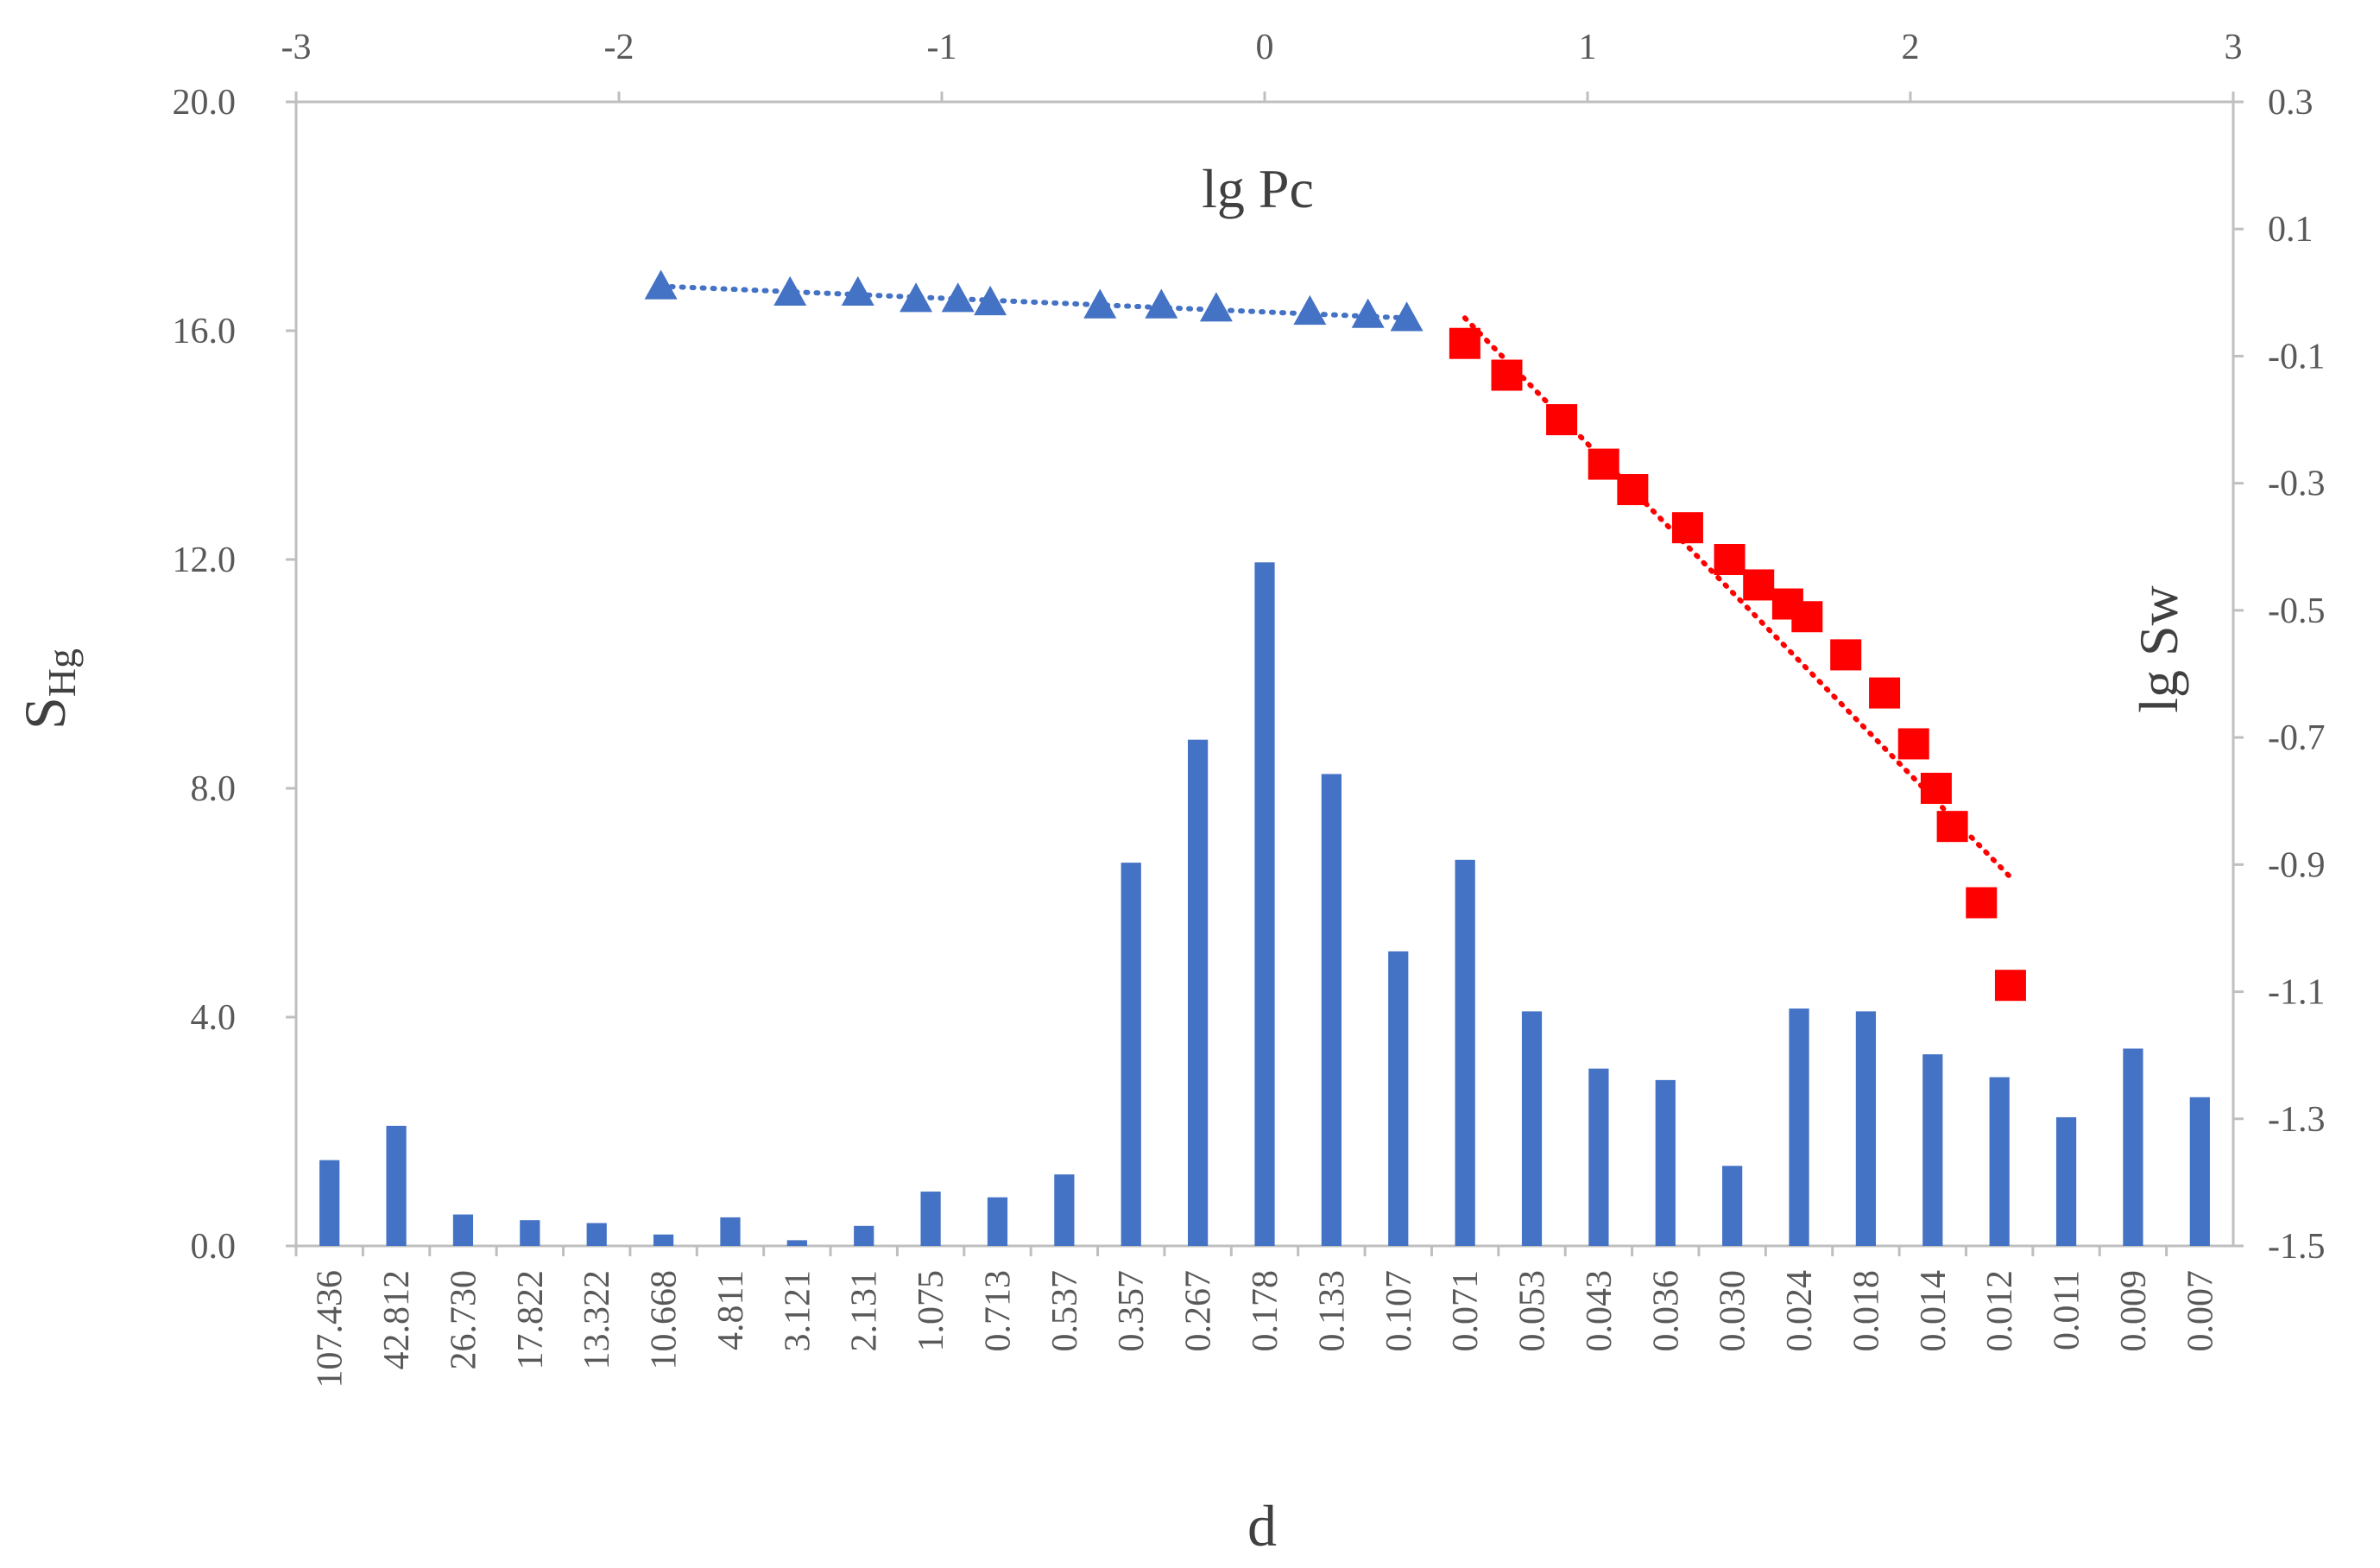 This screenshot has height=1568, width=2380. Describe the element at coordinates (865, 1311) in the screenshot. I see `bottom-tick-label: 2.131` at that location.